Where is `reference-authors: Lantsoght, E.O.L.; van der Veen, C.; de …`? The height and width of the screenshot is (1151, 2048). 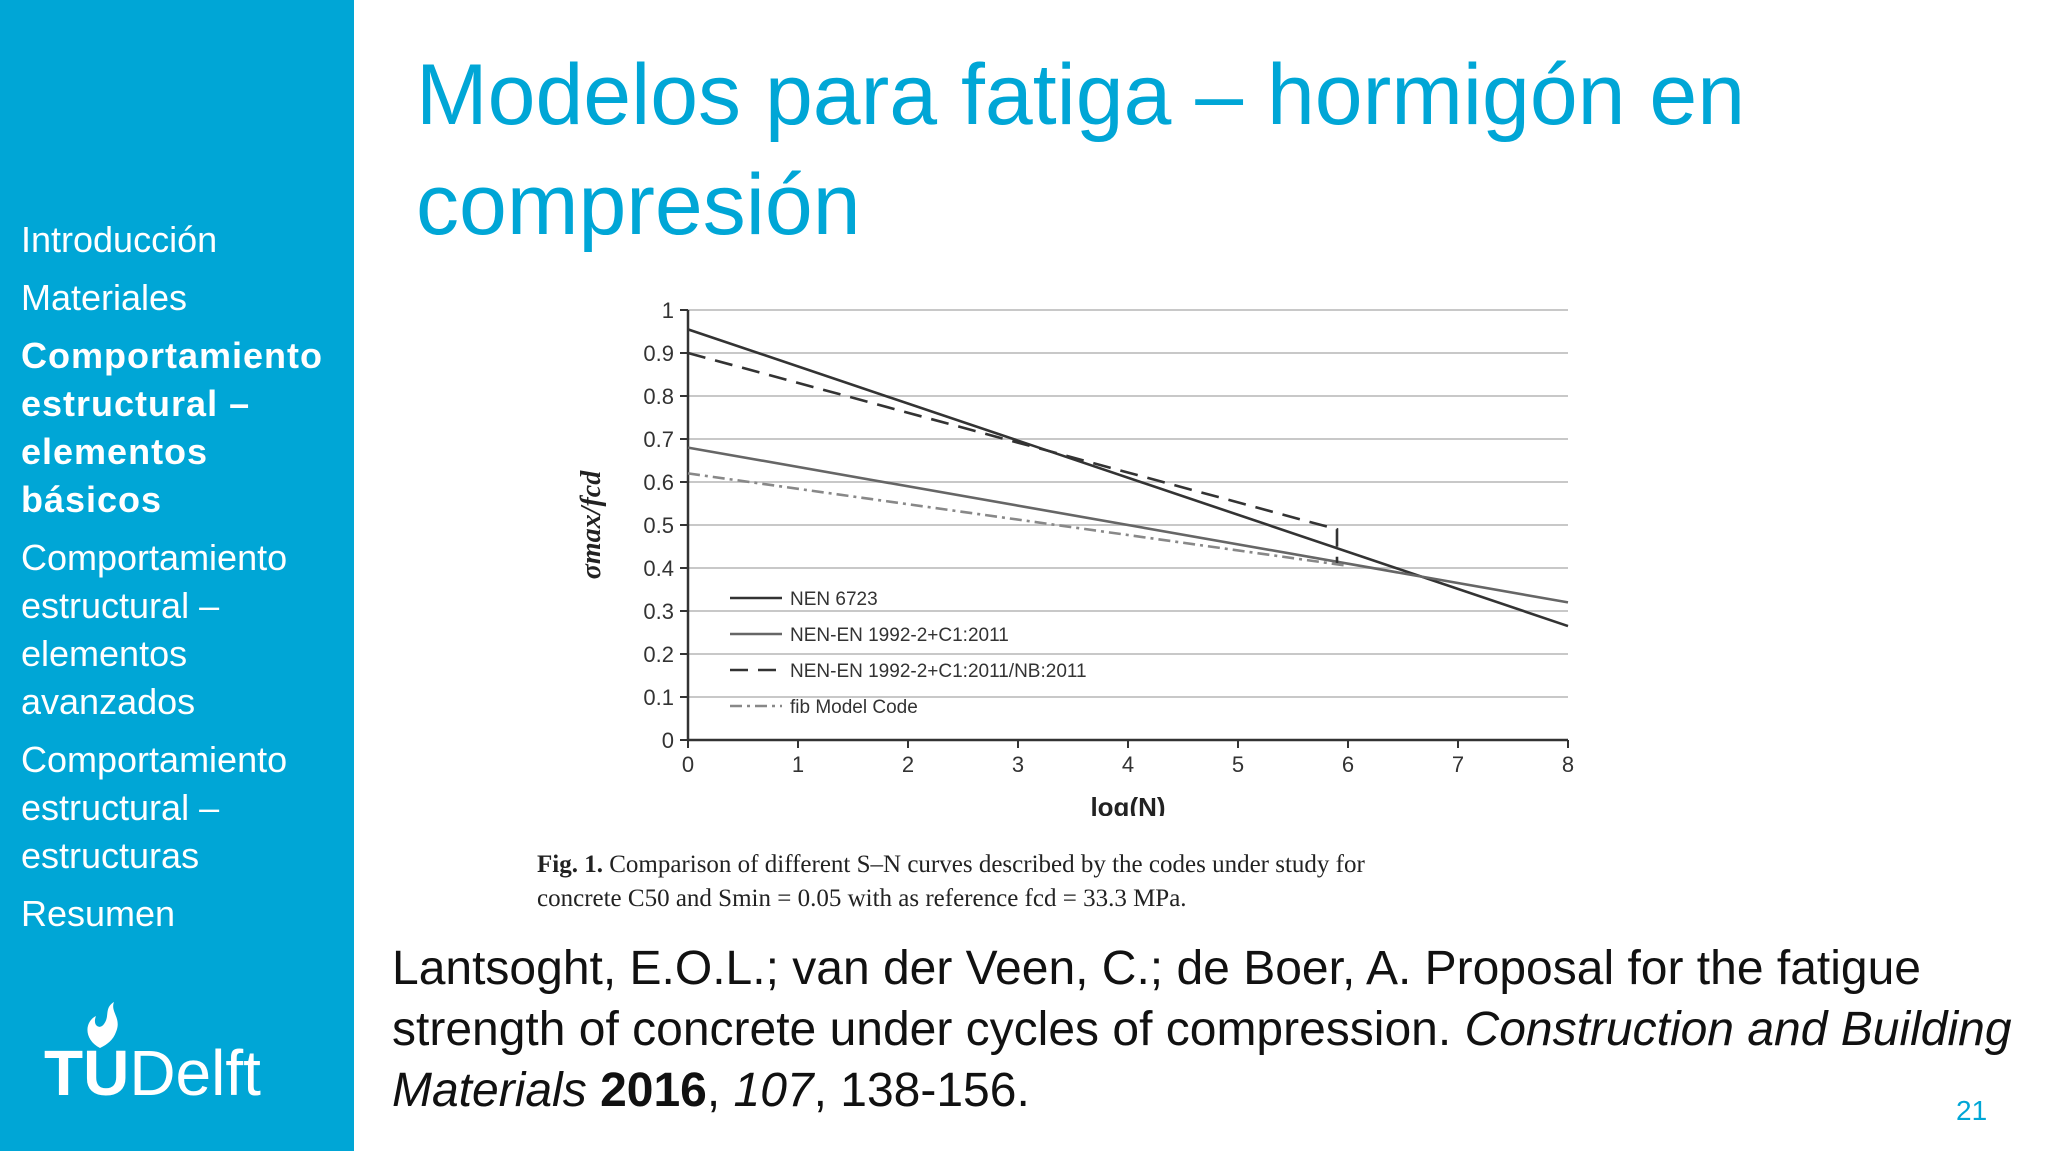 reference-authors: Lantsoght, E.O.L.; van der Veen, C.; de … is located at coordinates (1156, 999).